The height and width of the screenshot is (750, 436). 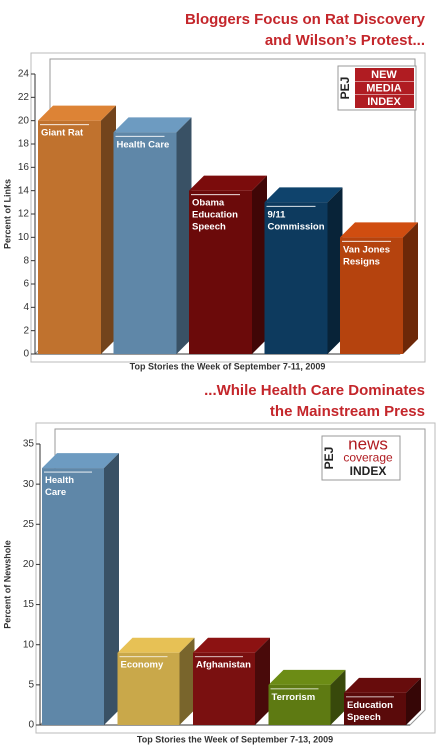 I want to click on logo-box, so click(x=361, y=458).